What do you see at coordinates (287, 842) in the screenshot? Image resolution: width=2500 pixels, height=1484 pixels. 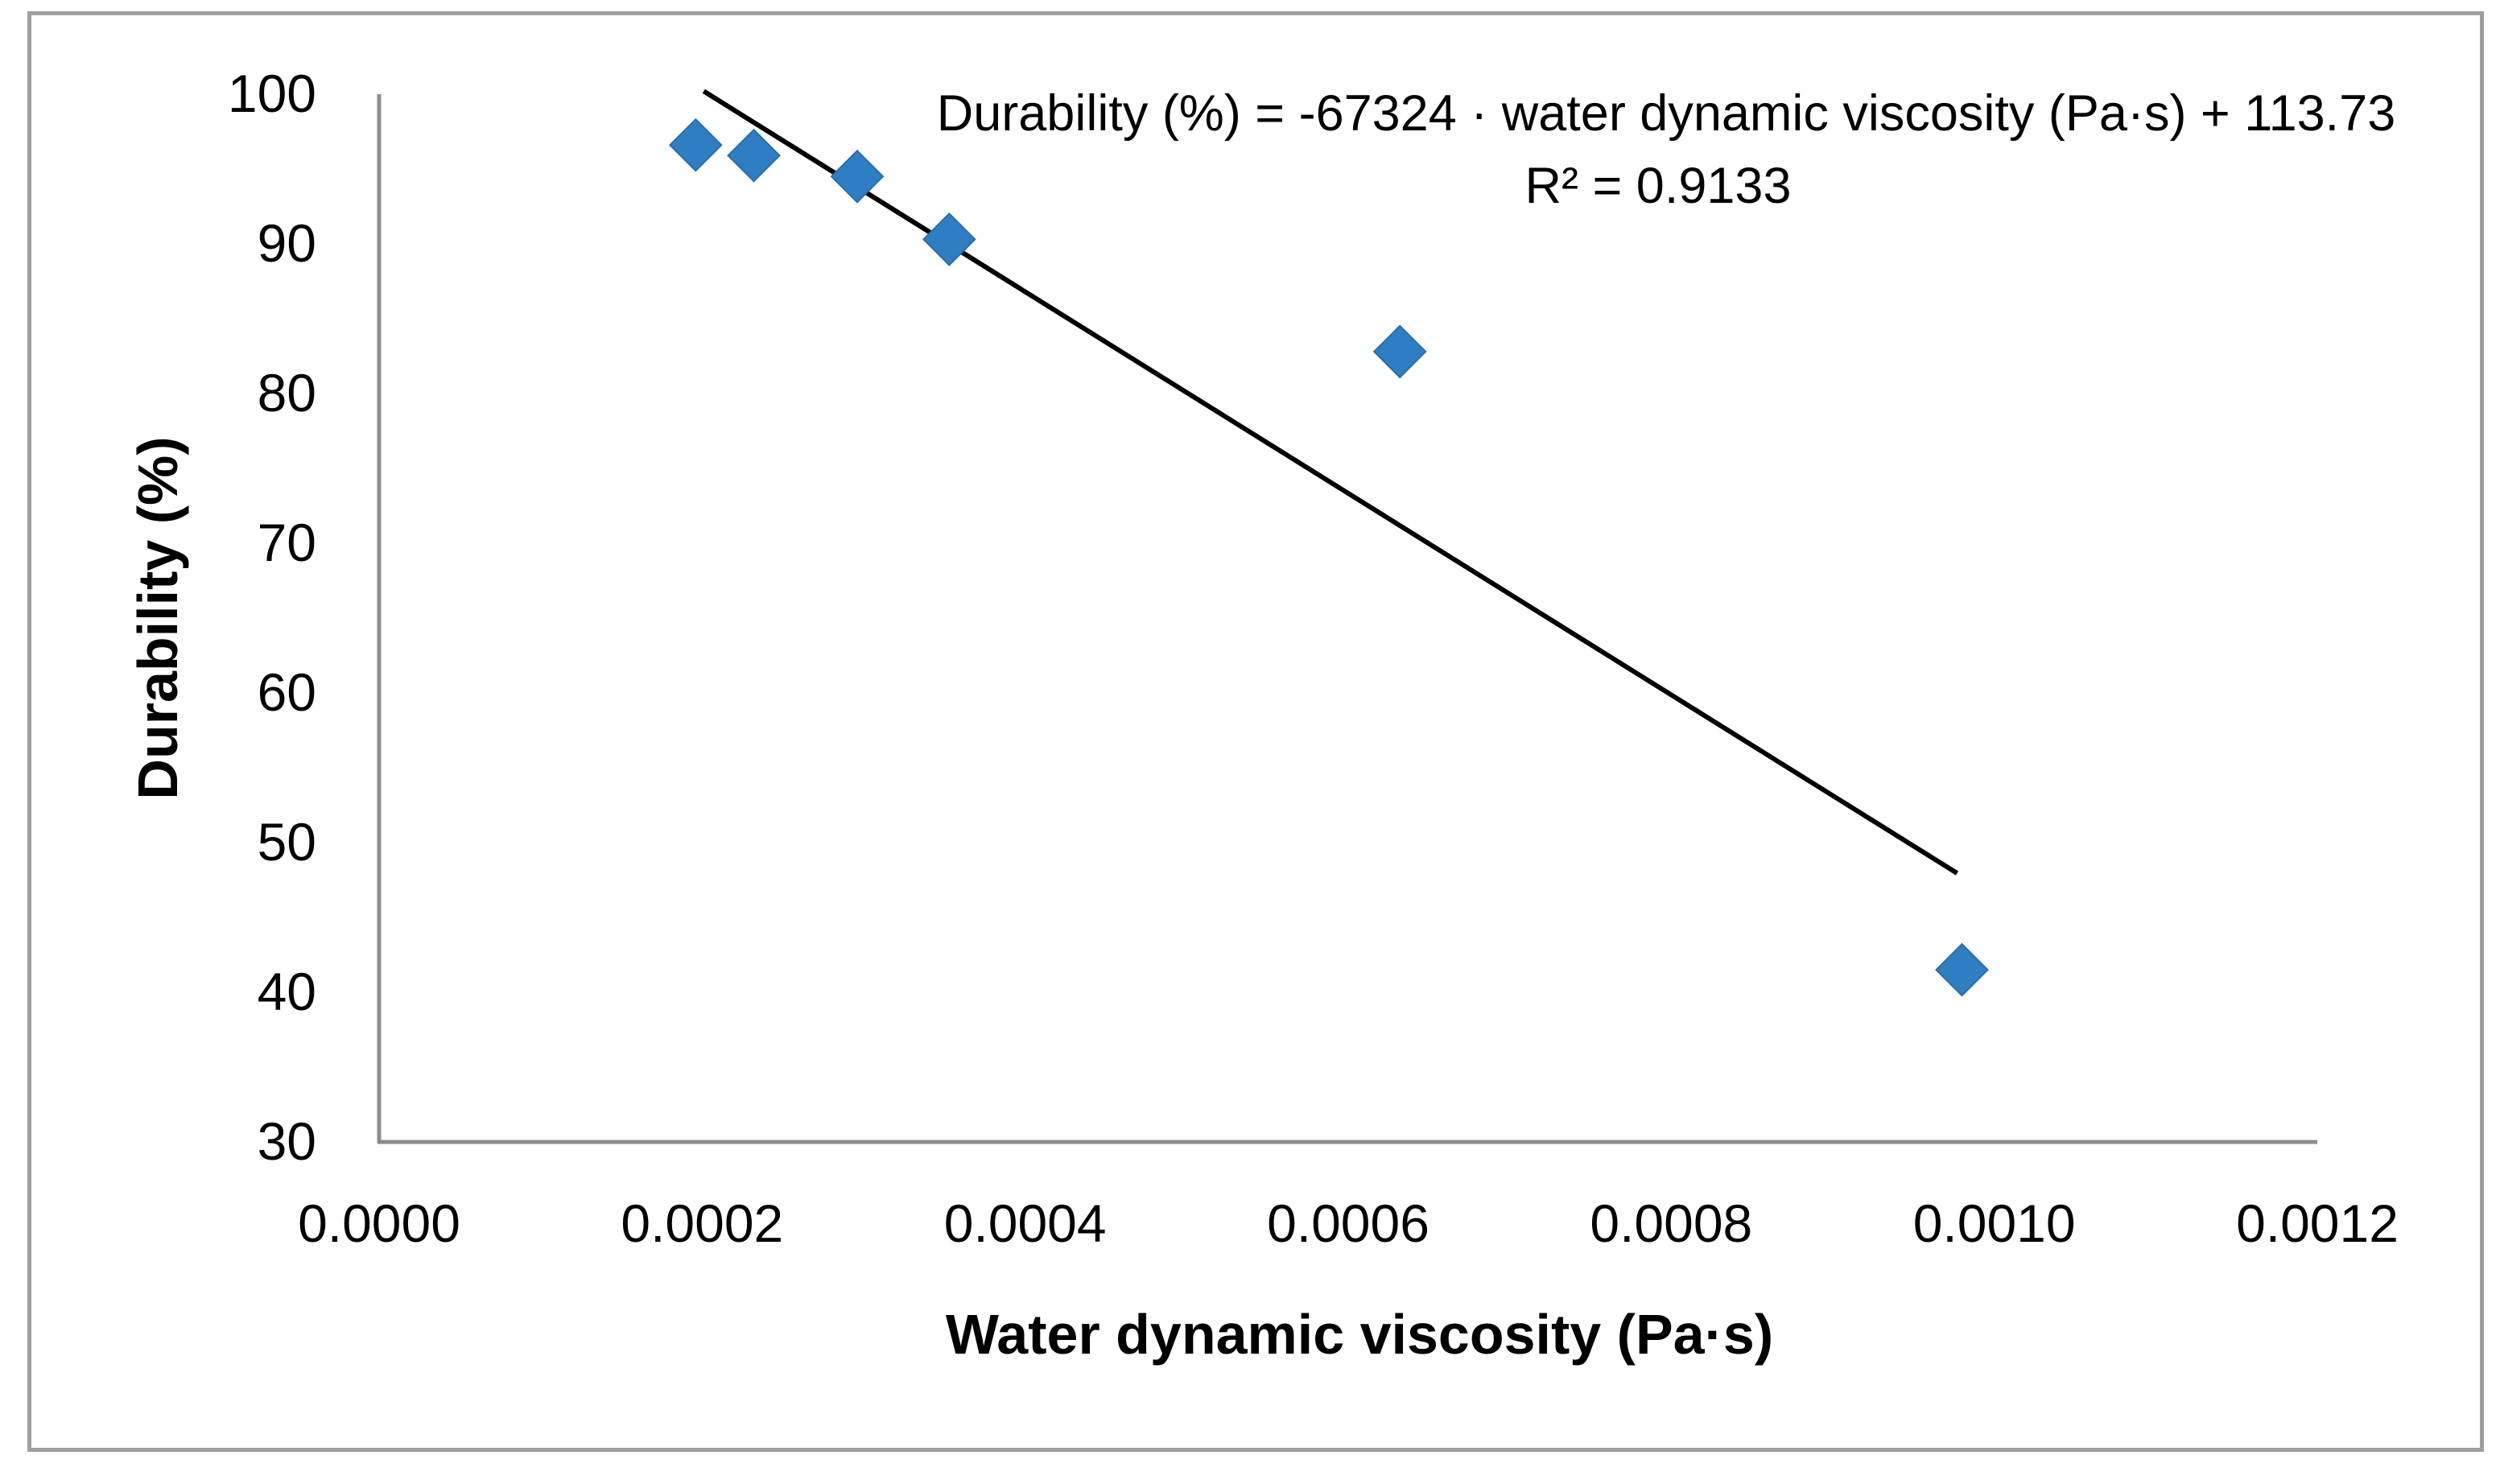 I see `y-tick-label: 50` at bounding box center [287, 842].